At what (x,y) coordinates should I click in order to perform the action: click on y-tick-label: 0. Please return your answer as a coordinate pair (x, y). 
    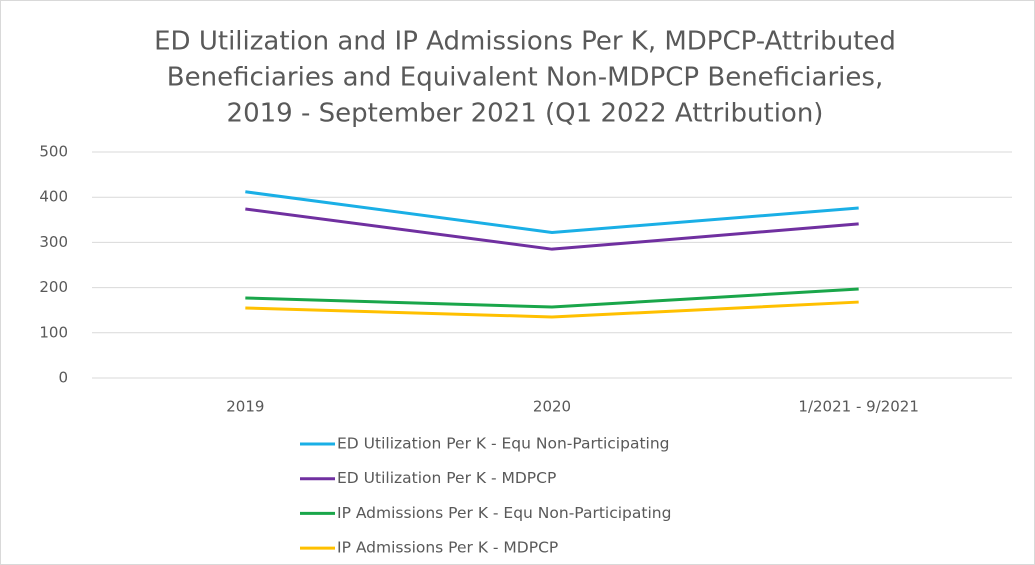
    Looking at the image, I should click on (63, 378).